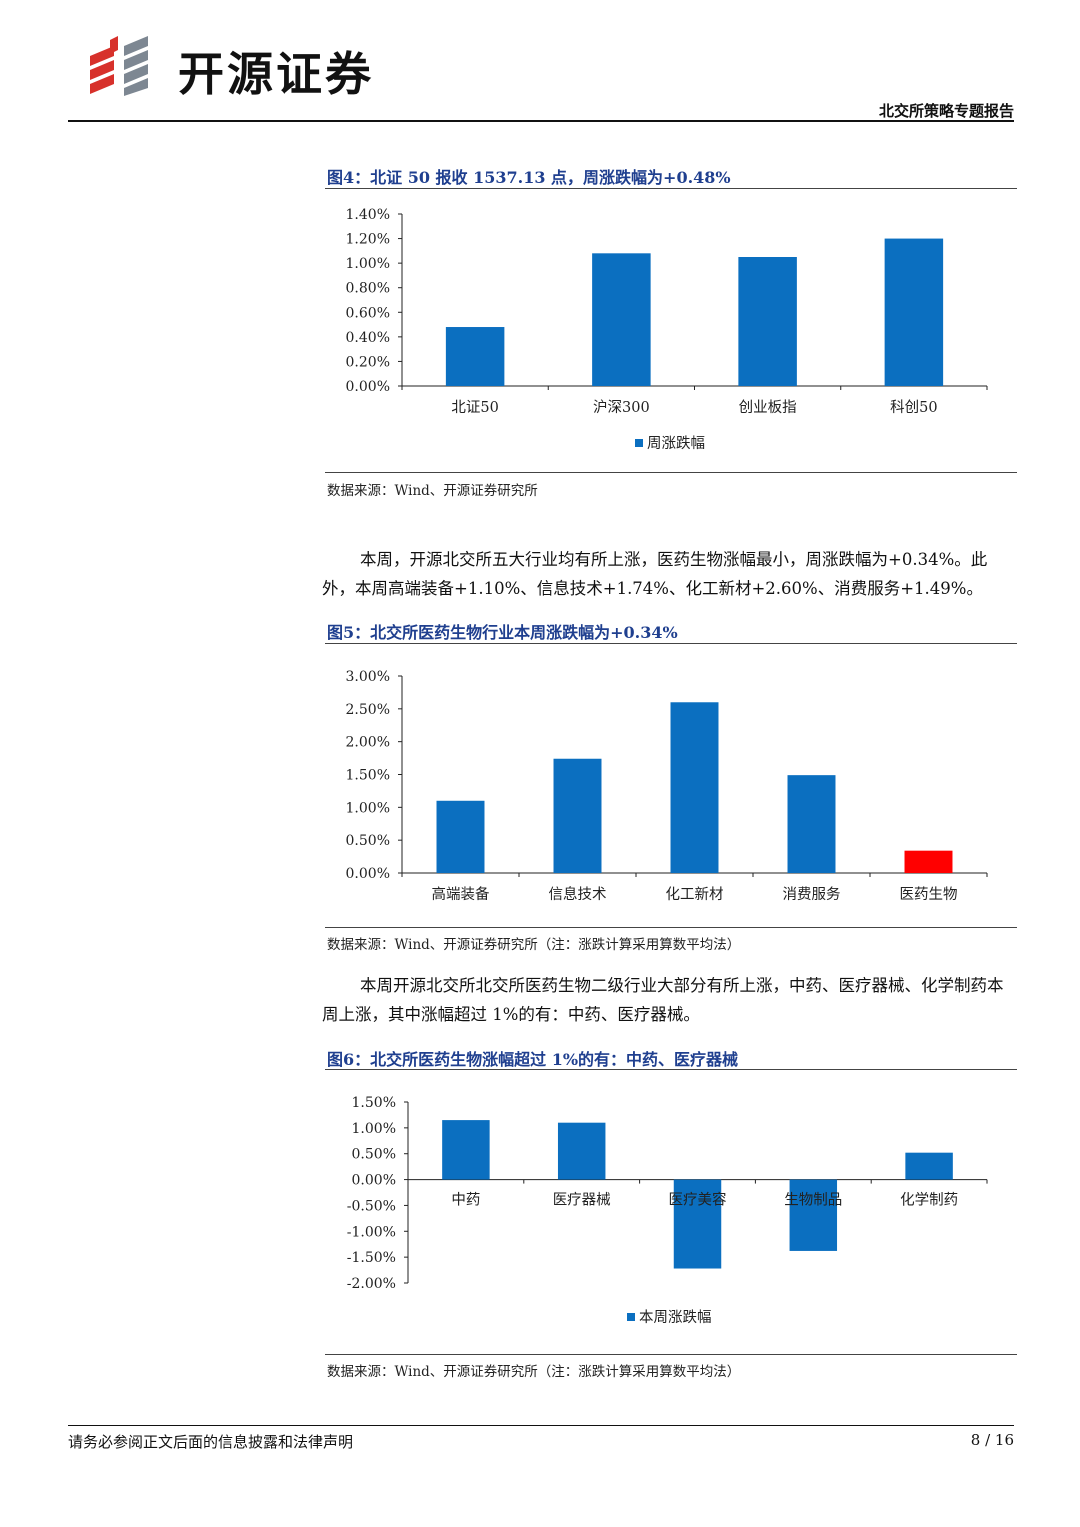 This screenshot has width=1080, height=1527. What do you see at coordinates (368, 240) in the screenshot?
I see `fig4-y-tick-label: 1.20%` at bounding box center [368, 240].